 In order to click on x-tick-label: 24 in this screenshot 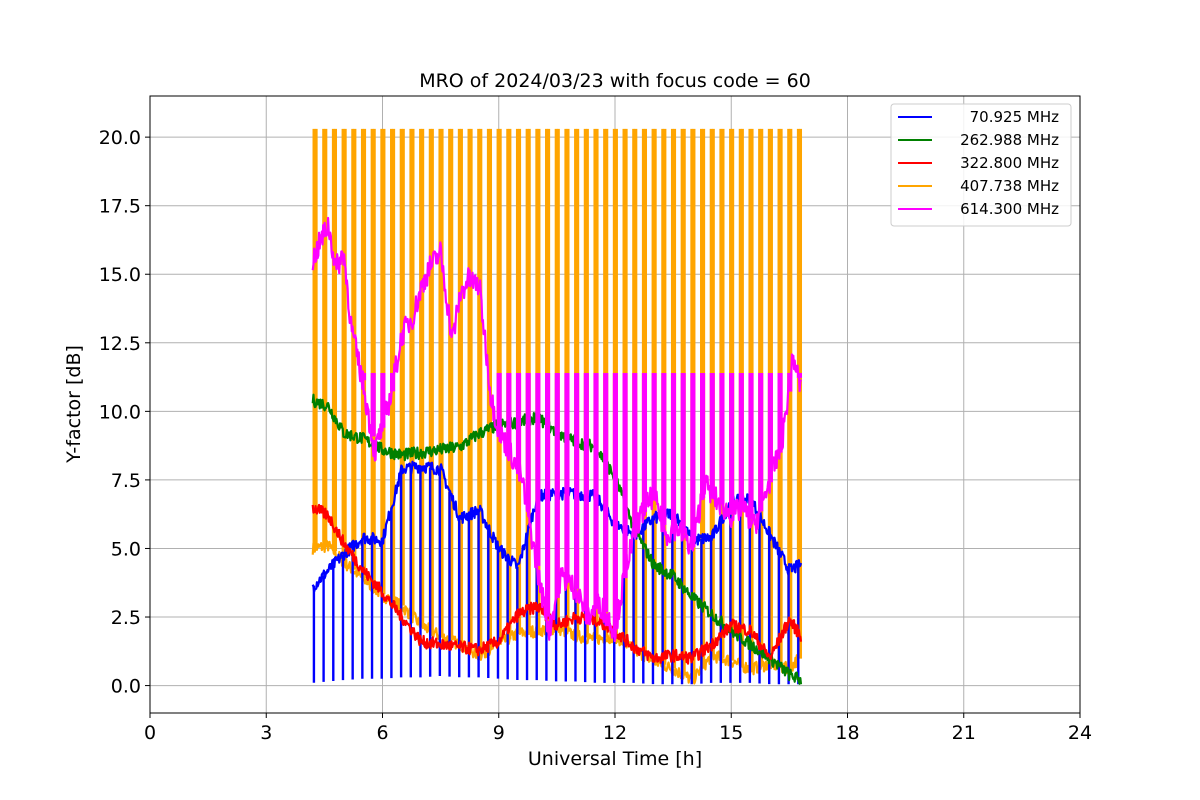, I will do `click(1080, 733)`.